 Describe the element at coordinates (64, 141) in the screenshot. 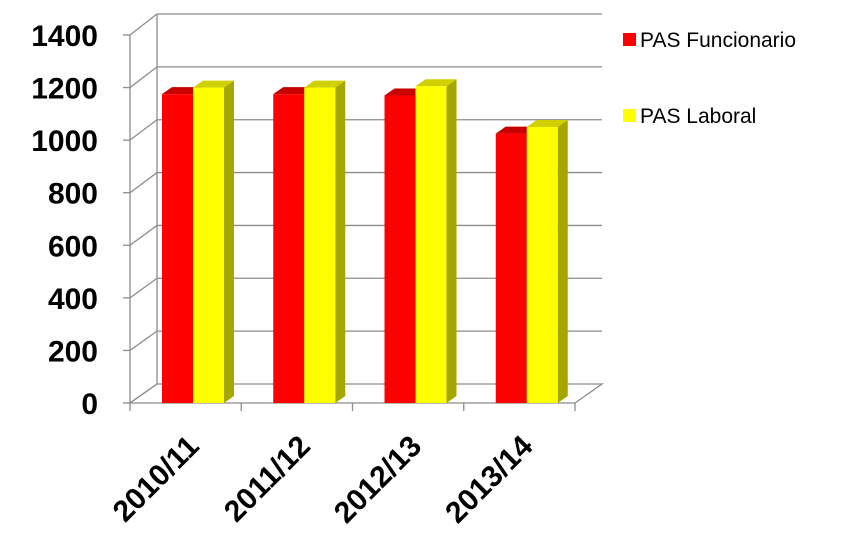

I see `y-tick-label: 1000` at that location.